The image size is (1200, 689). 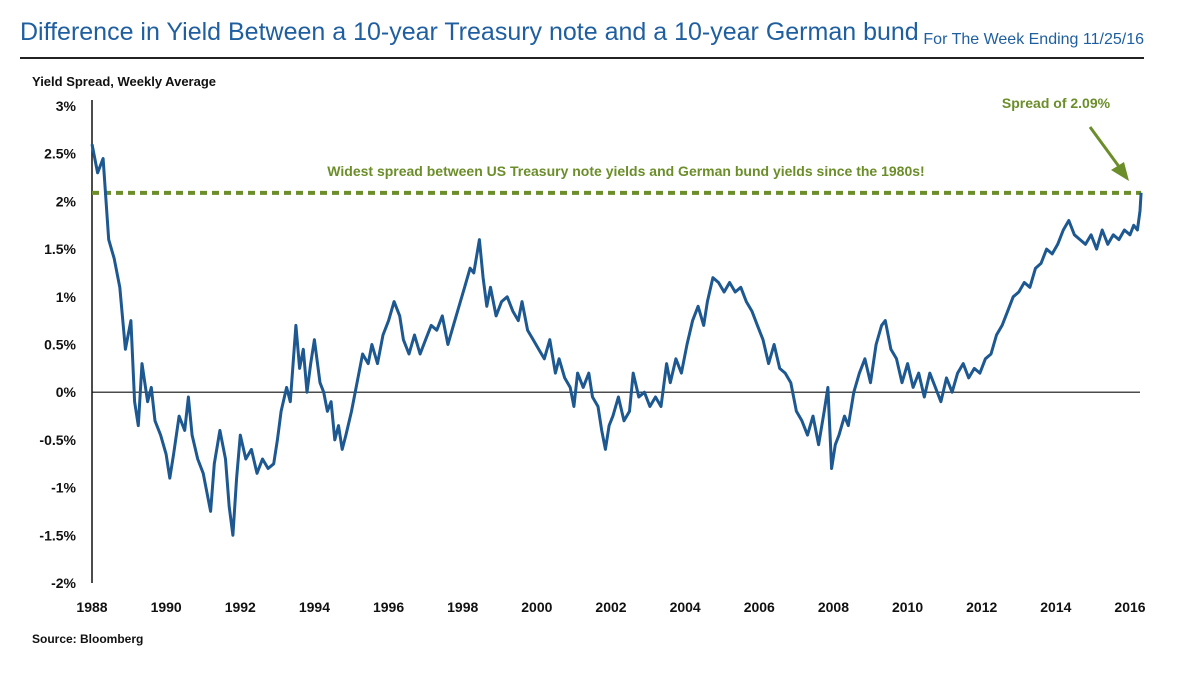 I want to click on y-tick-label: 0%, so click(x=66, y=392).